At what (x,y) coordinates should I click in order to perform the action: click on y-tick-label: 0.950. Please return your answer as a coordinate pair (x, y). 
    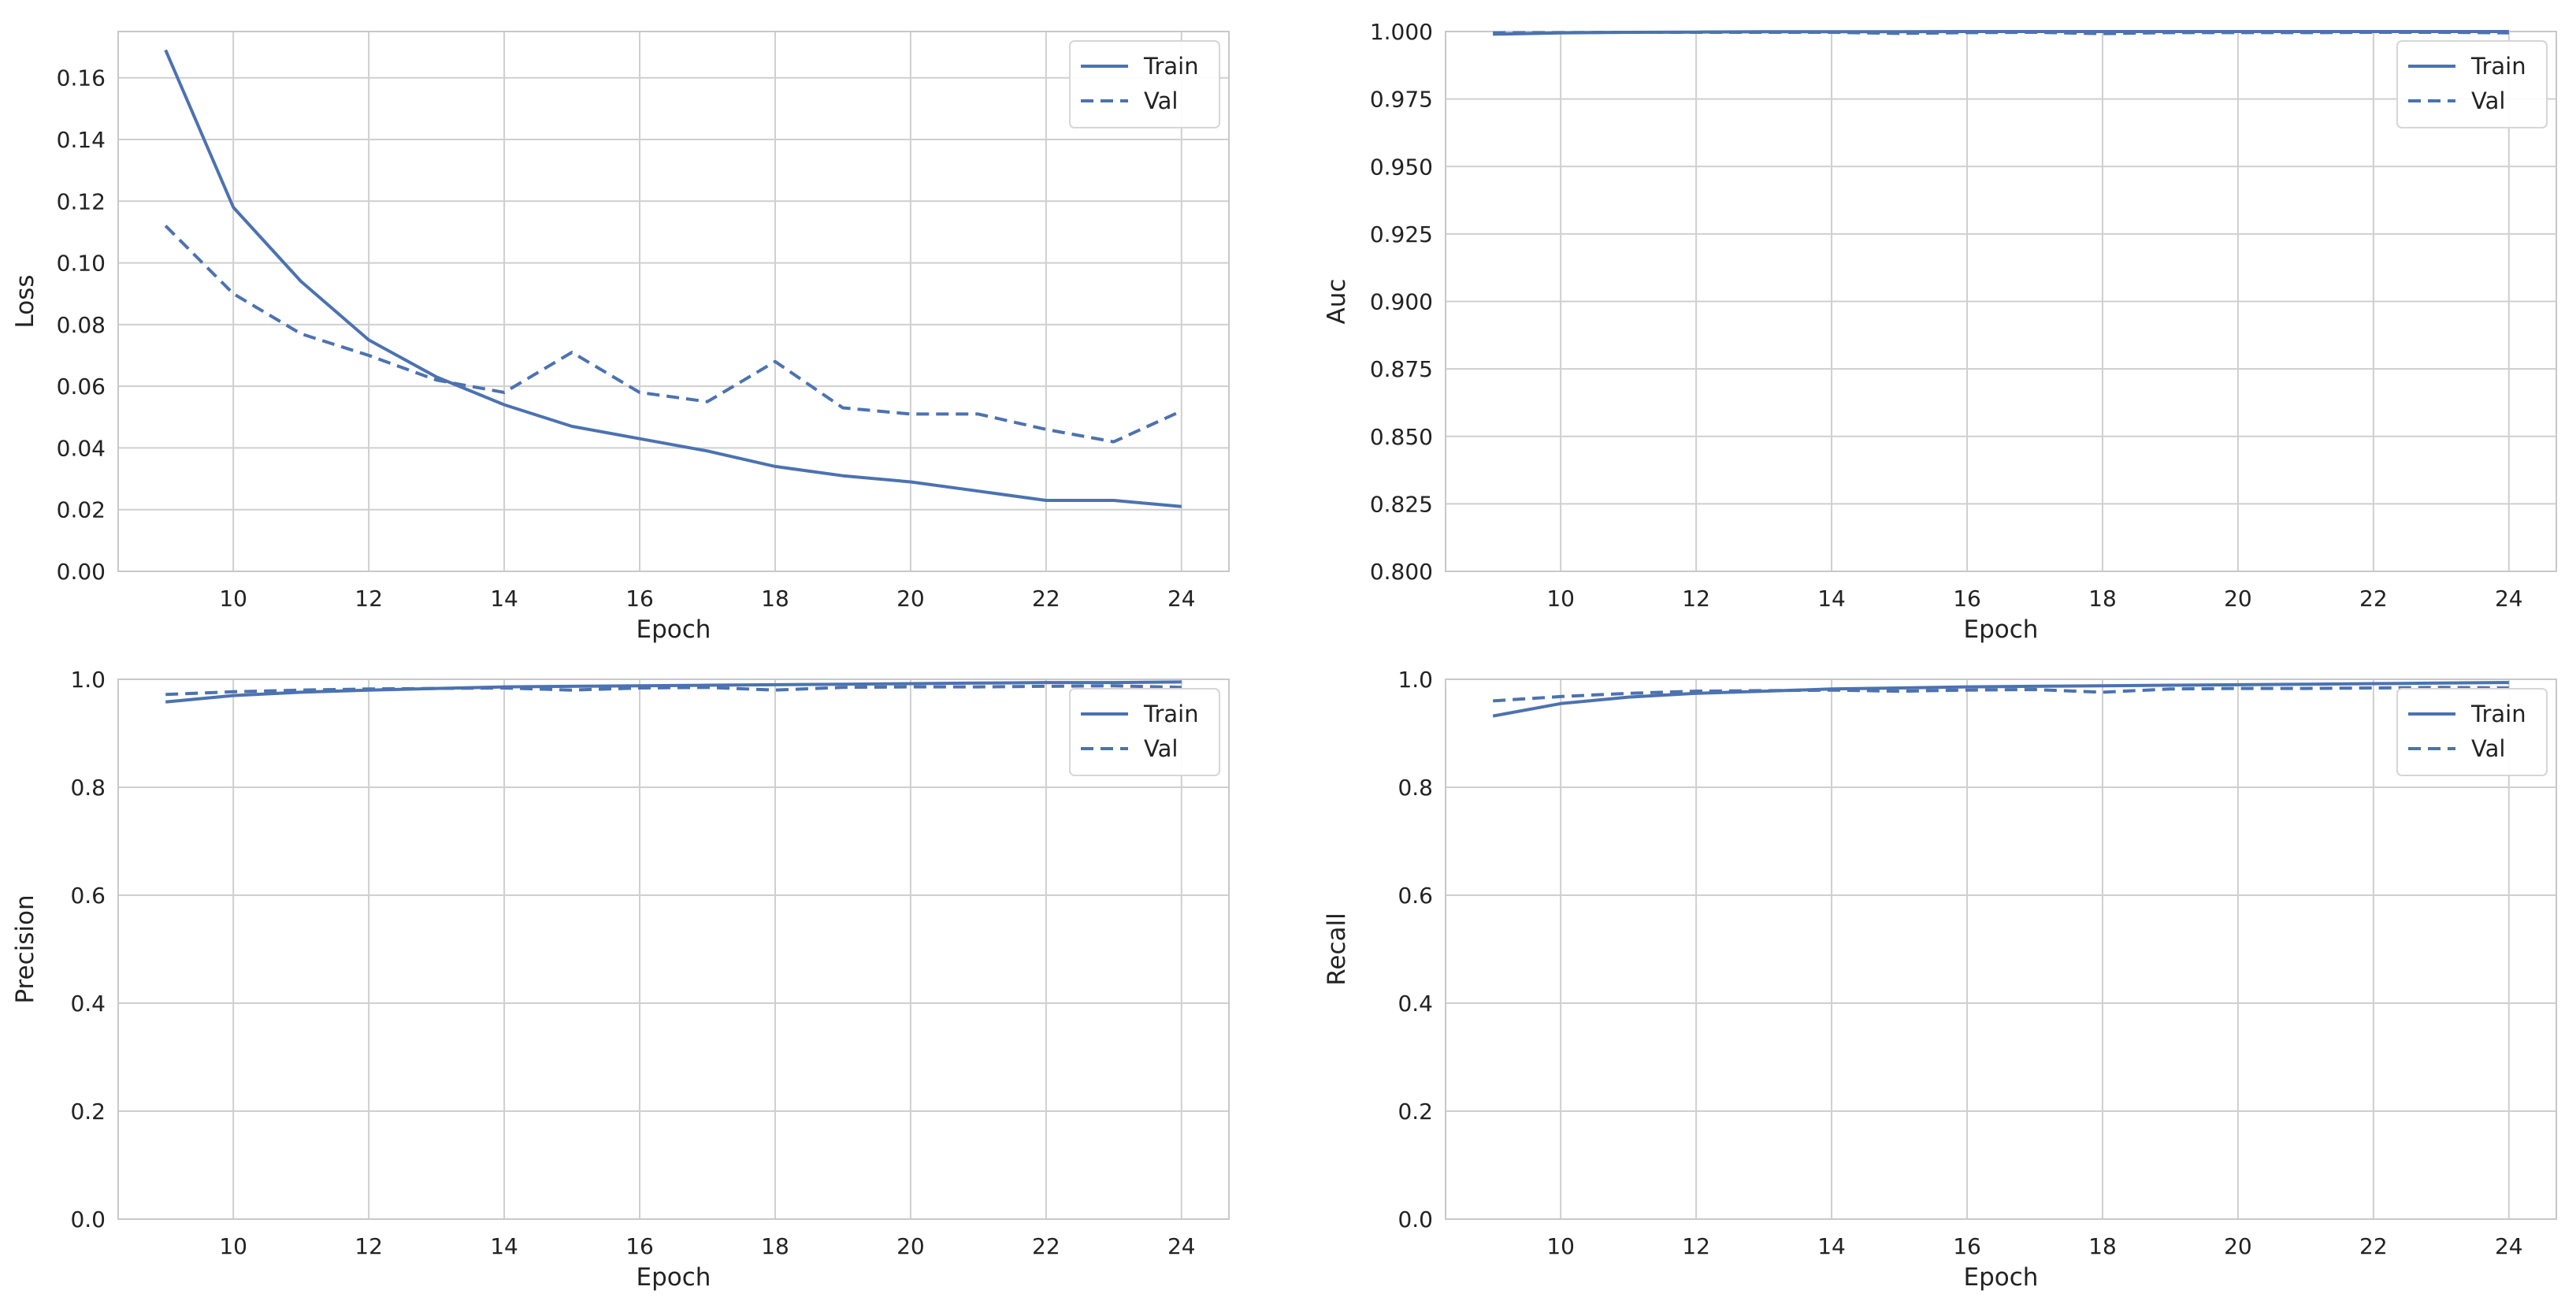
    Looking at the image, I should click on (1401, 167).